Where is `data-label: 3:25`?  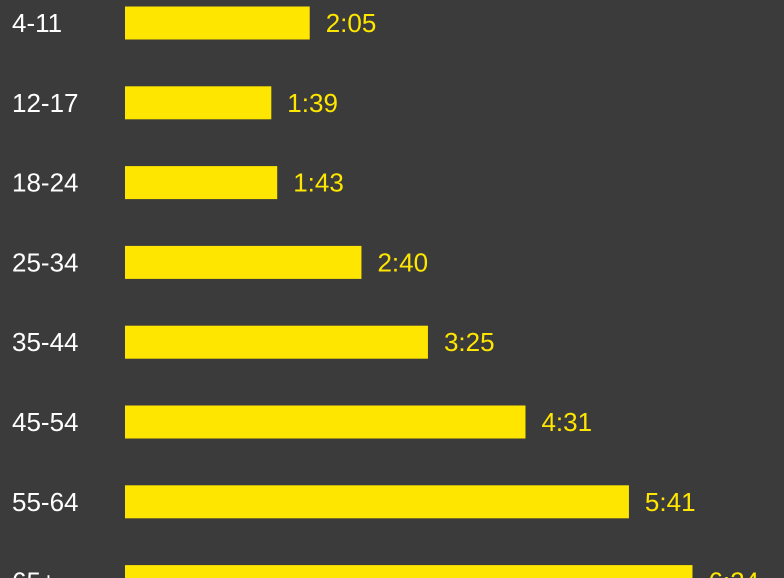
data-label: 3:25 is located at coordinates (469, 342).